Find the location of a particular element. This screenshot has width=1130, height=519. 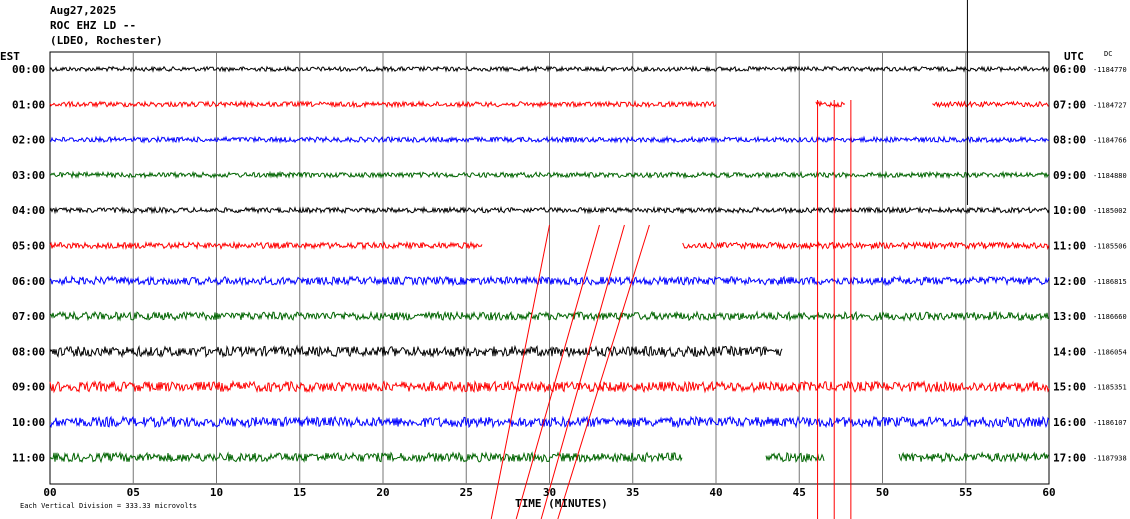

dc-offset-label: -1185506 is located at coordinates (1110, 247).